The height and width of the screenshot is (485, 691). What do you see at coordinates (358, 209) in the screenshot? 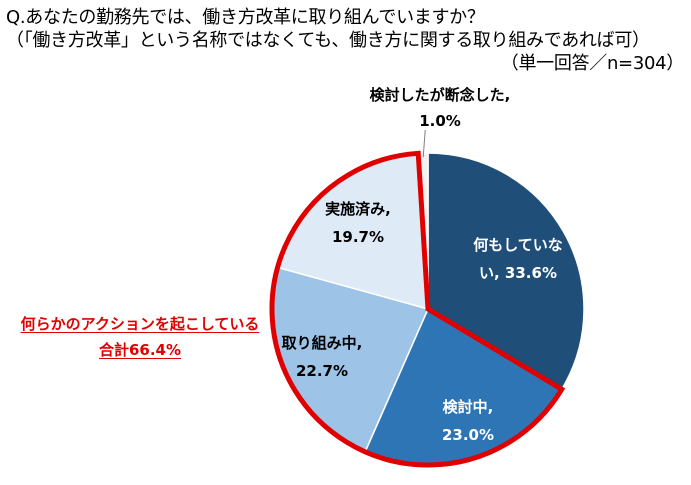
I see `slice-label-3-line-0: 実施済み,` at bounding box center [358, 209].